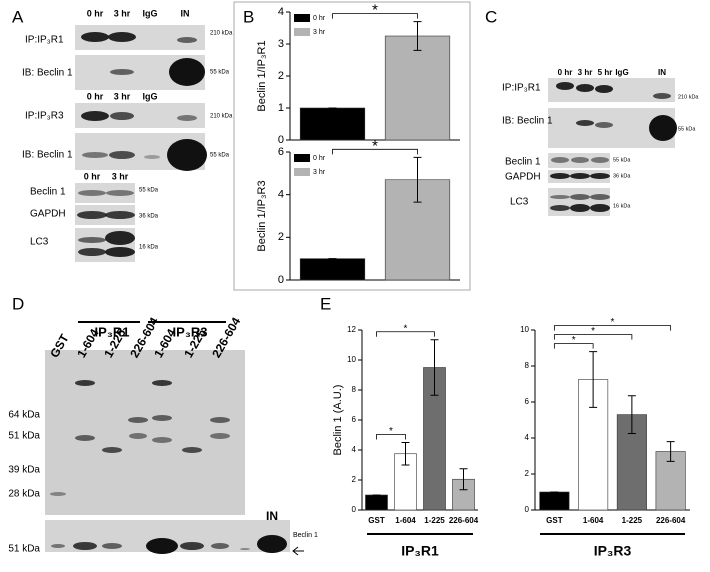  What do you see at coordinates (262, 75) in the screenshot?
I see `y-axis-label: Beclin 1/IP₃R1` at bounding box center [262, 75].